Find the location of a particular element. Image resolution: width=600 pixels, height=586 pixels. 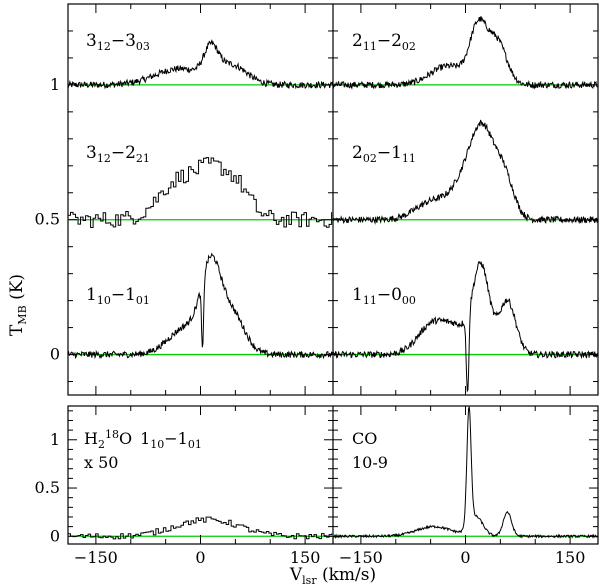

label-h2-18o: H218O 110−101 is located at coordinates (143, 439).